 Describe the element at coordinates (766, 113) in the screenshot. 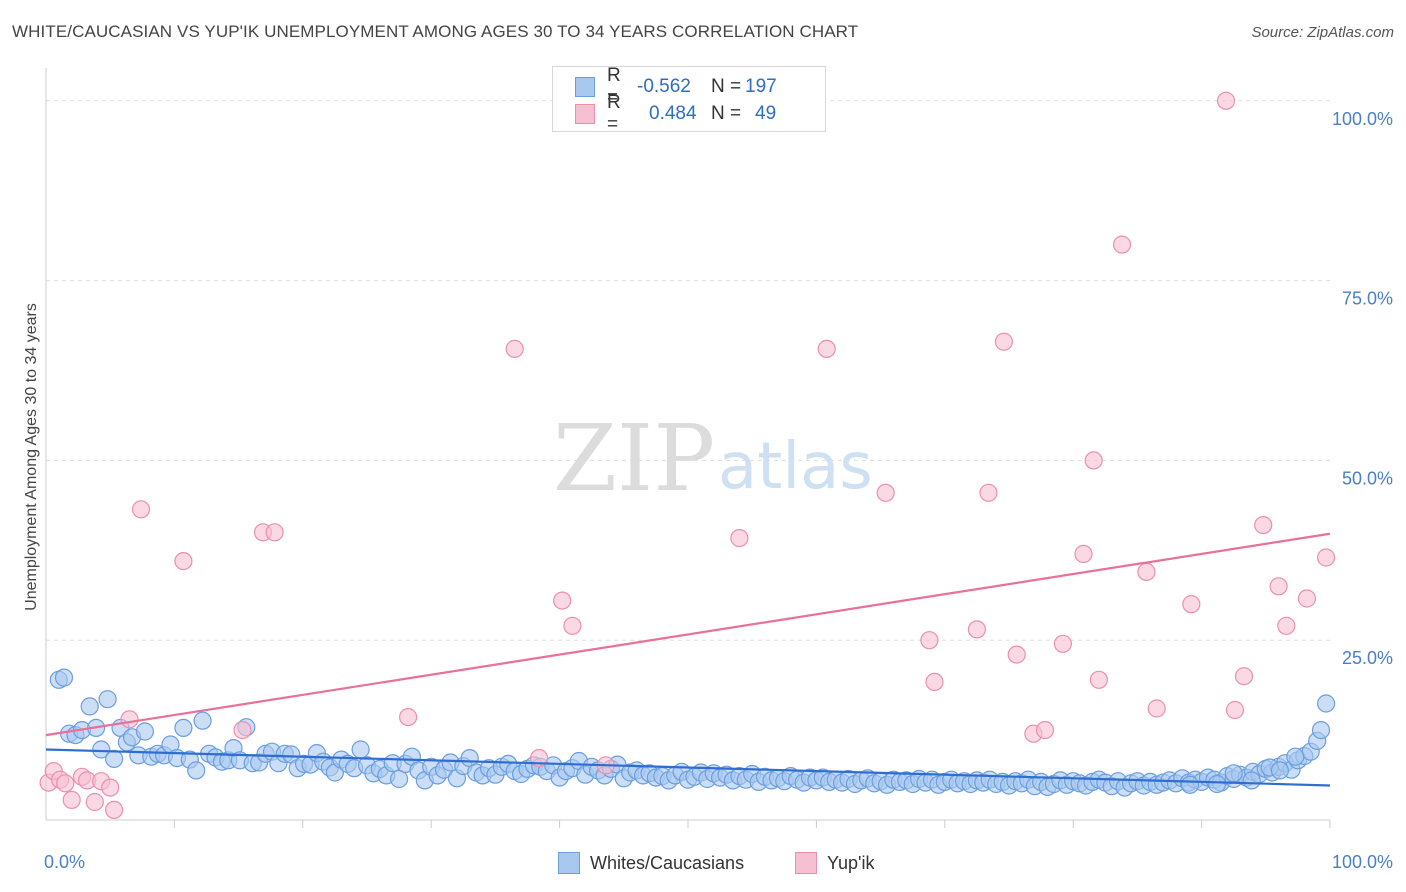

I see `n-value: 49` at that location.